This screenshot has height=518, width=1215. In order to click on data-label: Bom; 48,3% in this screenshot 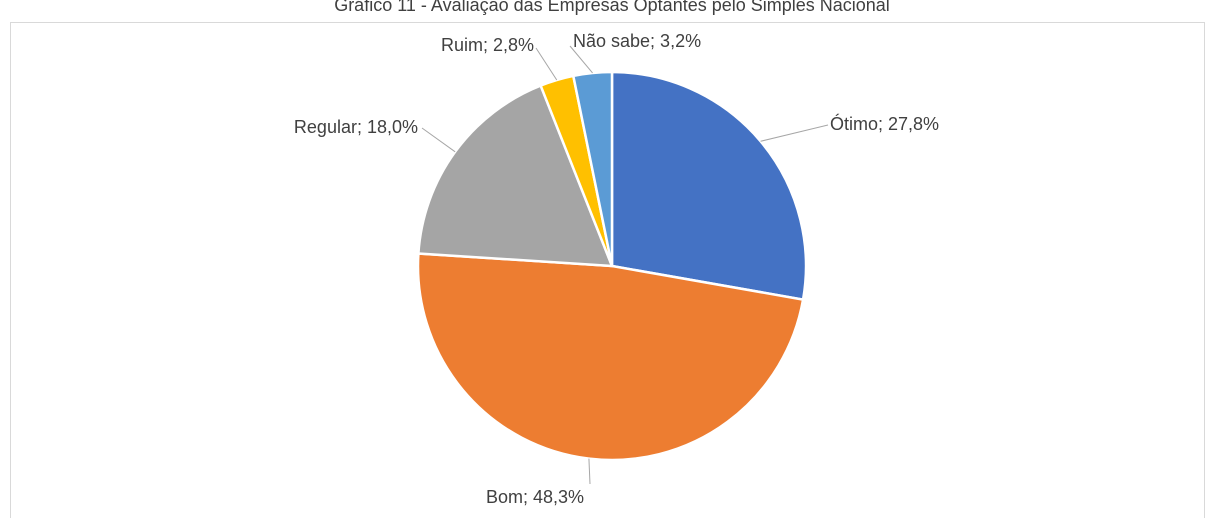, I will do `click(535, 497)`.